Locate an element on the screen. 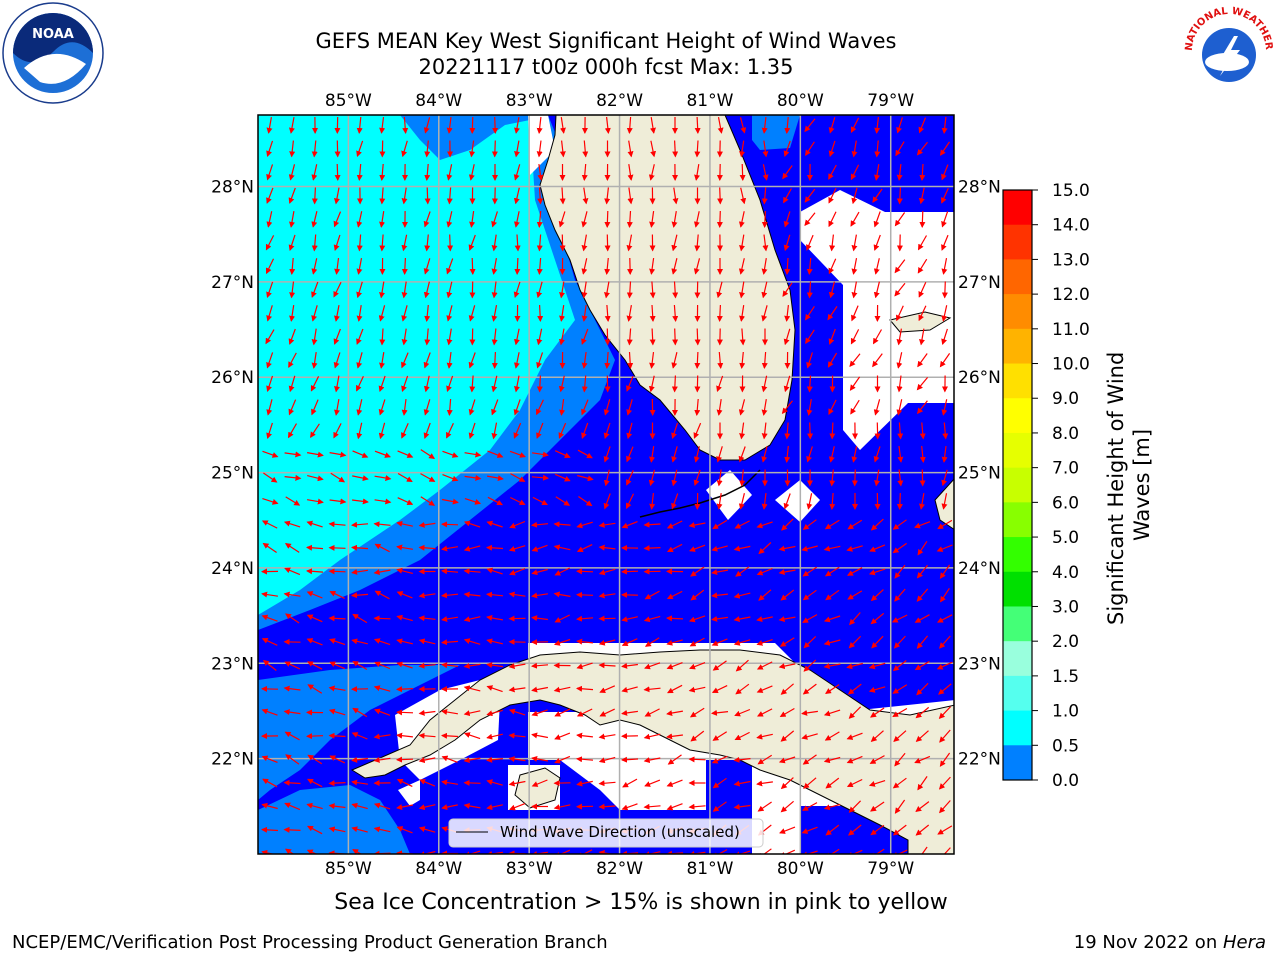 Image resolution: width=1280 pixels, height=960 pixels. colorbar-tick-label: 9.0 is located at coordinates (1065, 399).